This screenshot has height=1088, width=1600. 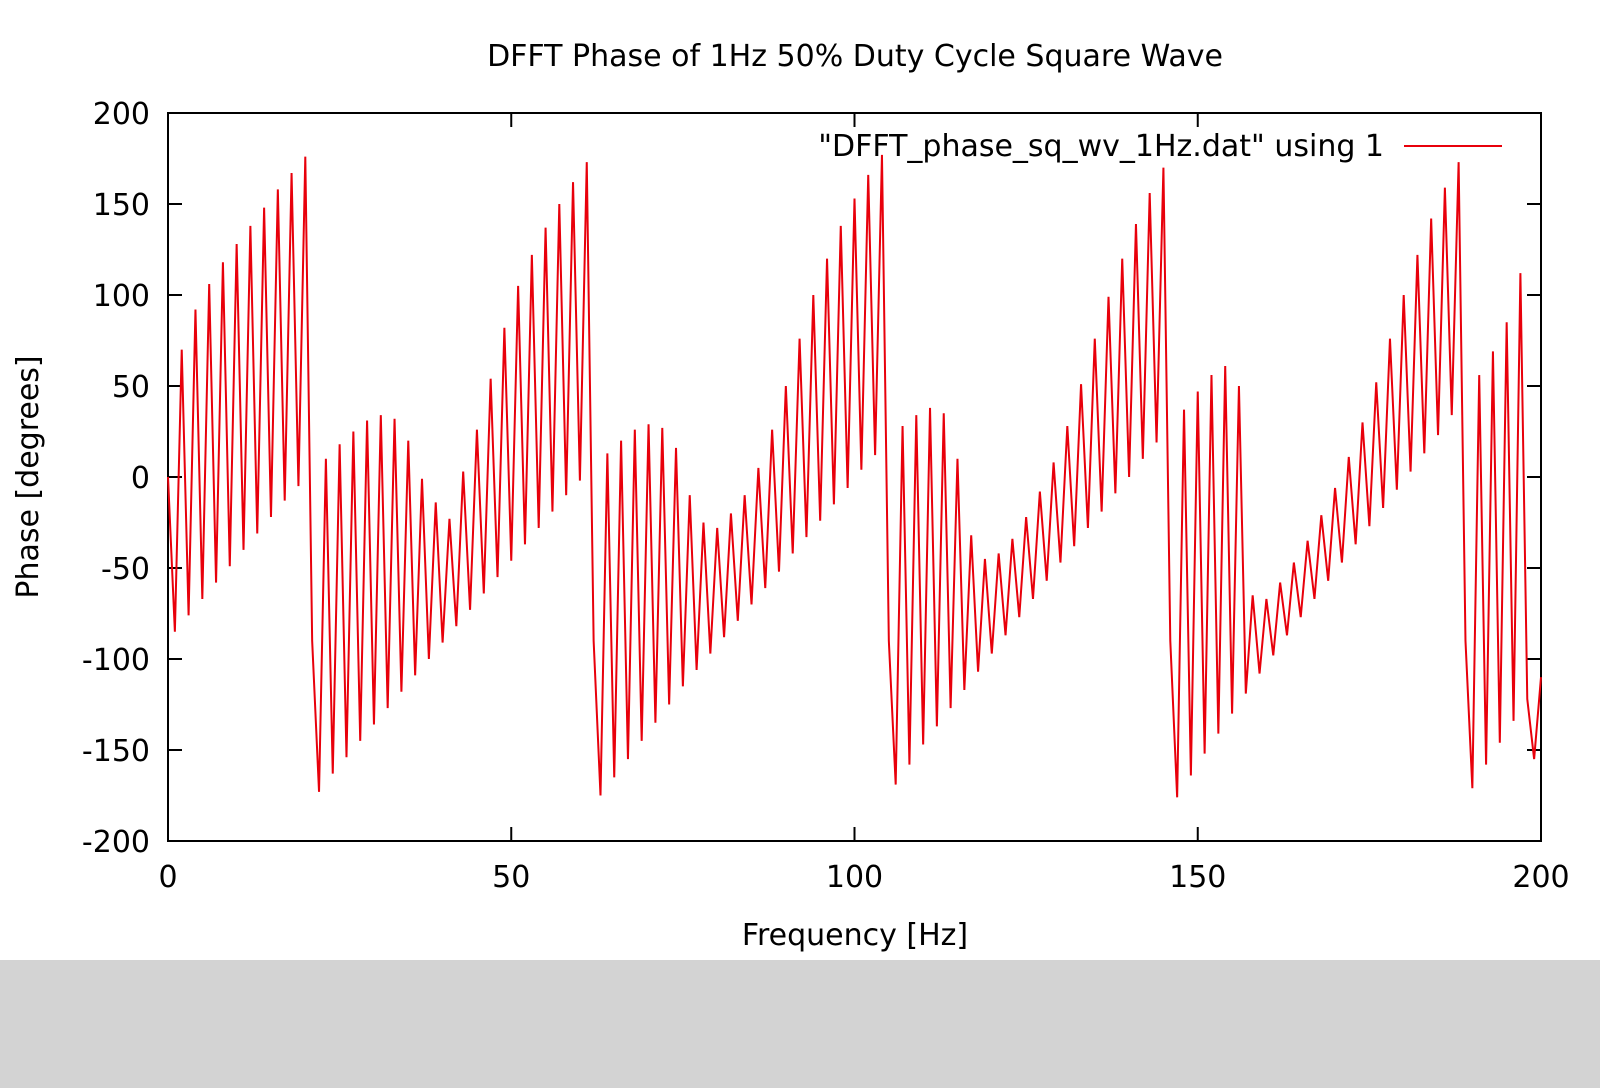 What do you see at coordinates (1540, 877) in the screenshot?
I see `x-tick-label: 200` at bounding box center [1540, 877].